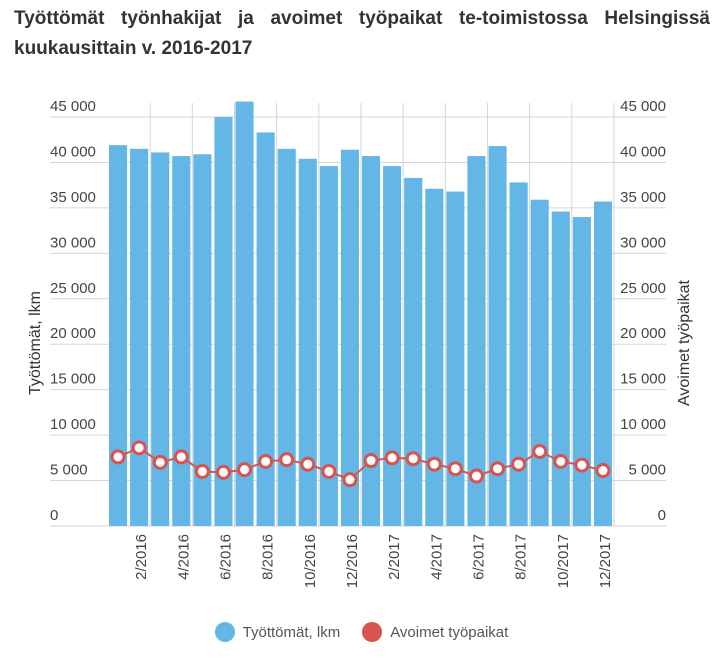 The width and height of the screenshot is (723, 670). Describe the element at coordinates (73, 424) in the screenshot. I see `y-left-tick-label: 10 000` at that location.